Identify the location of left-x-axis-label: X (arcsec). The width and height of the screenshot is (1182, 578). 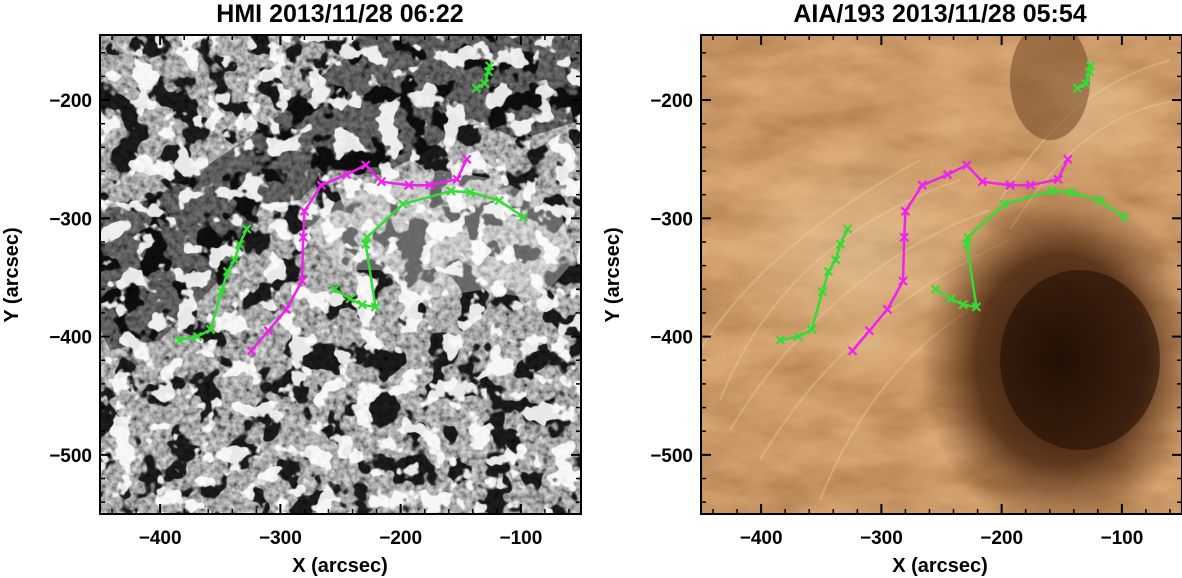
(340, 566).